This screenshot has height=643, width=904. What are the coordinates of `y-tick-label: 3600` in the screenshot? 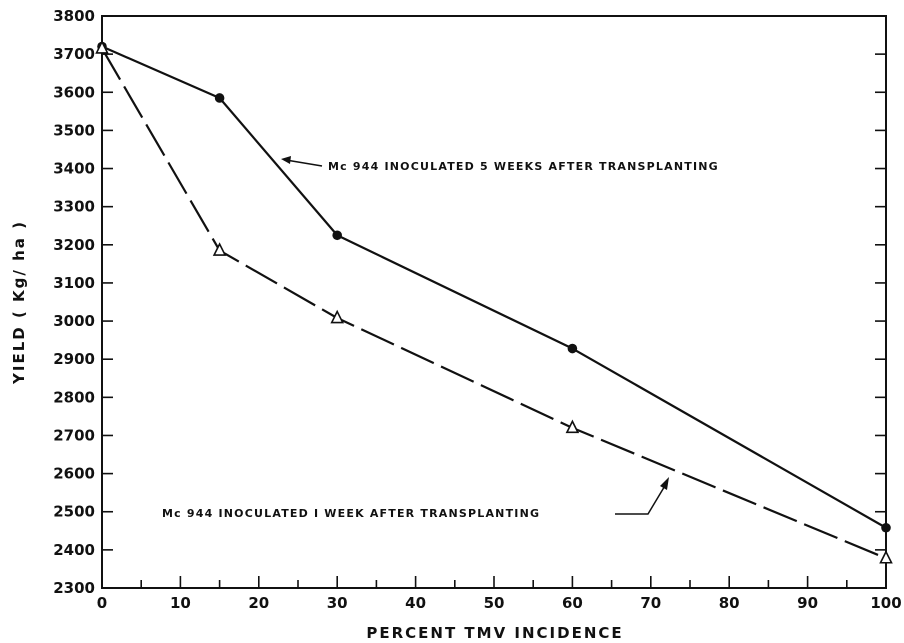 It's located at (74, 92).